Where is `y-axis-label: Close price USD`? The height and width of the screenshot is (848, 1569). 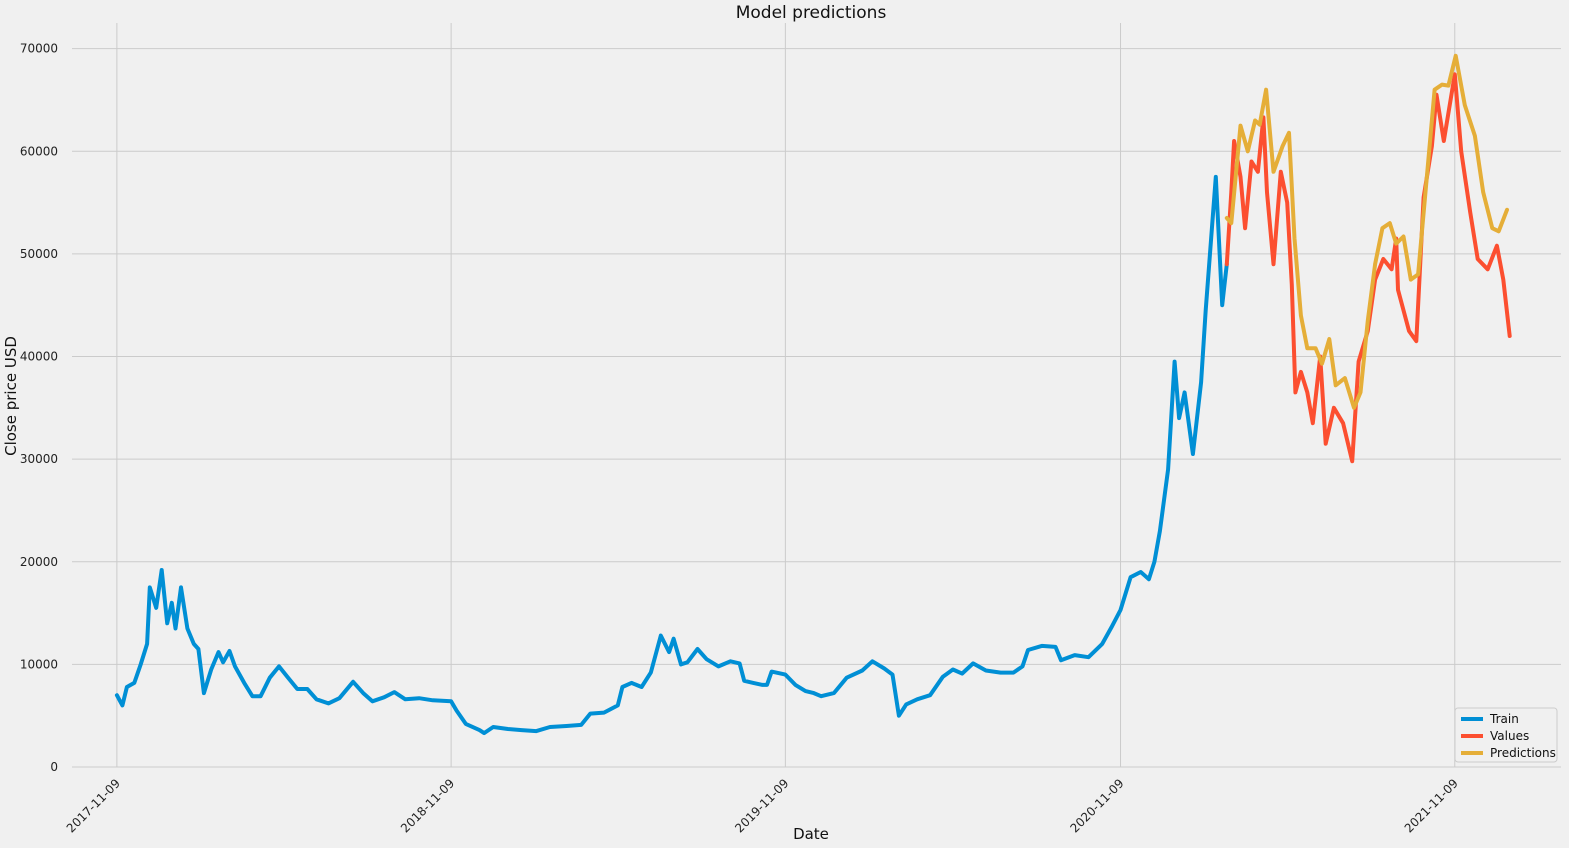
y-axis-label: Close price USD is located at coordinates (11, 396).